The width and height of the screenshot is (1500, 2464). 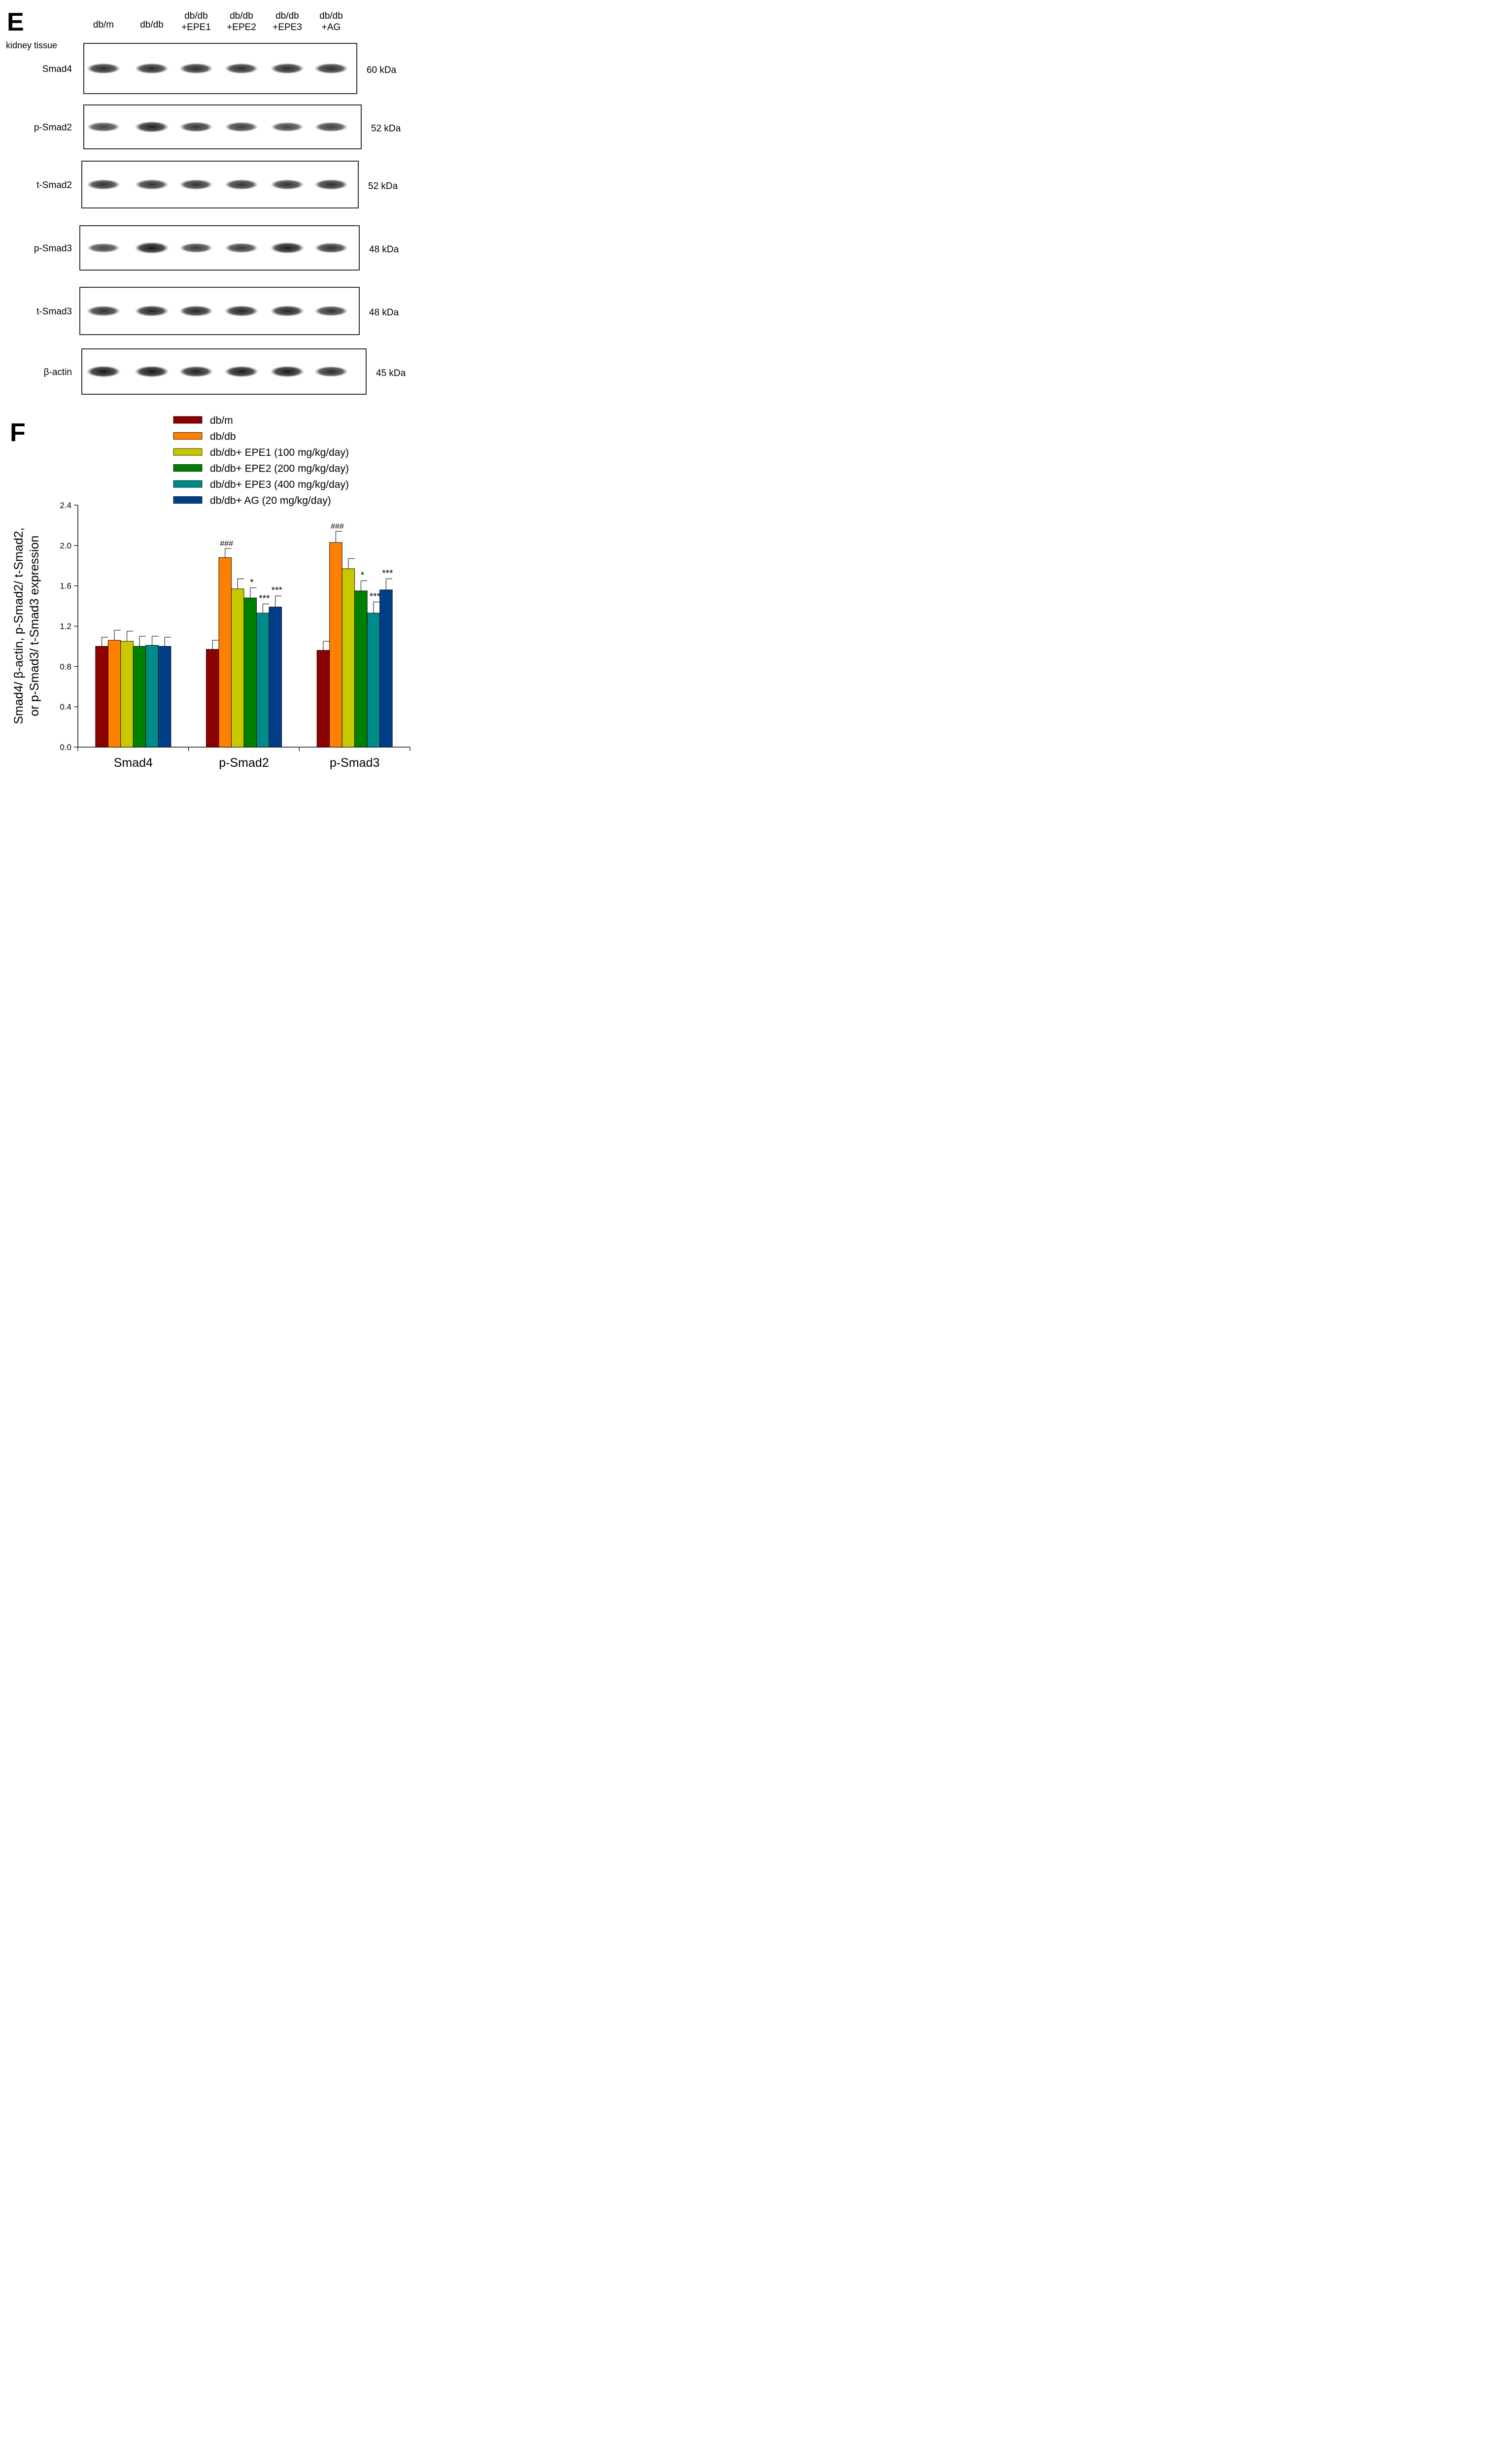 I want to click on blot-size-label: 52 kDa, so click(x=383, y=186).